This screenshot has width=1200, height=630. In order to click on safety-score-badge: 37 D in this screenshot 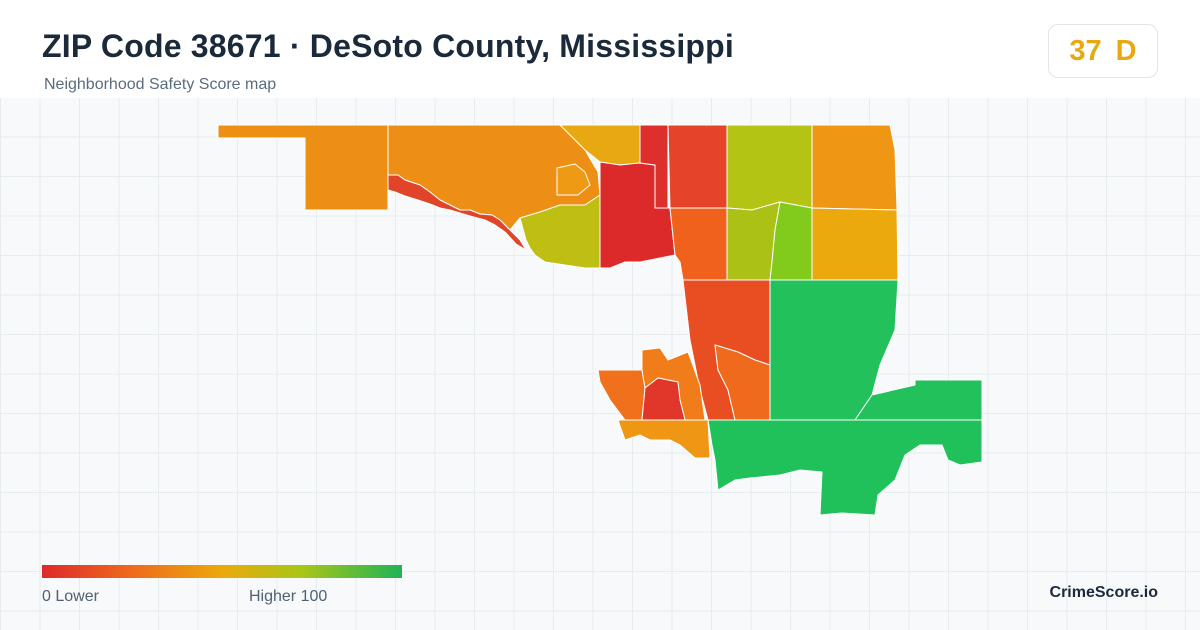, I will do `click(1103, 51)`.